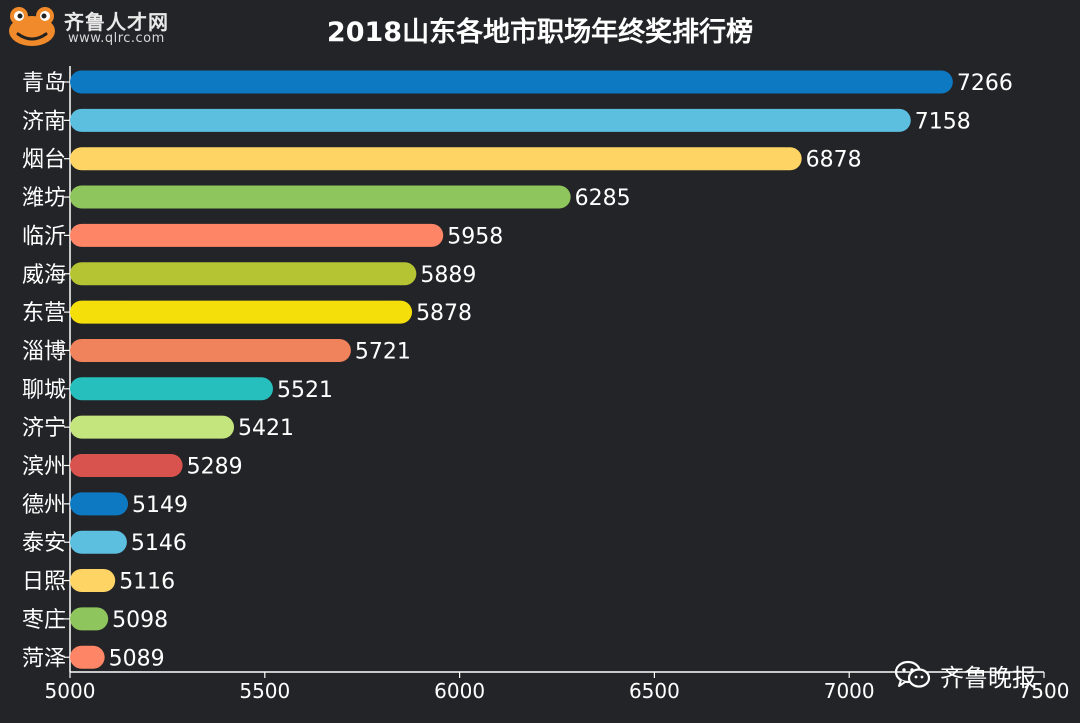  I want to click on y-tick-label: 泰安, so click(44, 543).